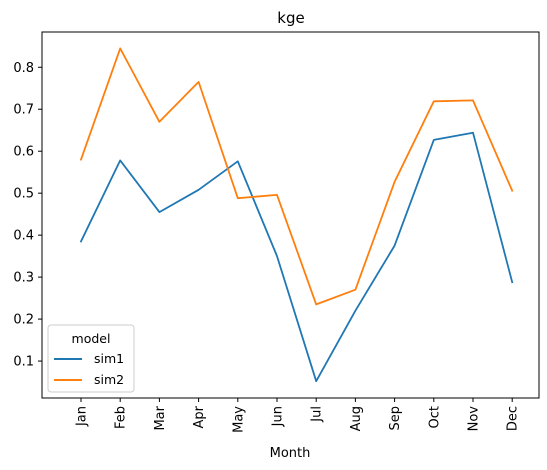 Image resolution: width=547 pixels, height=470 pixels. I want to click on x-tick-label: Jan, so click(82, 416).